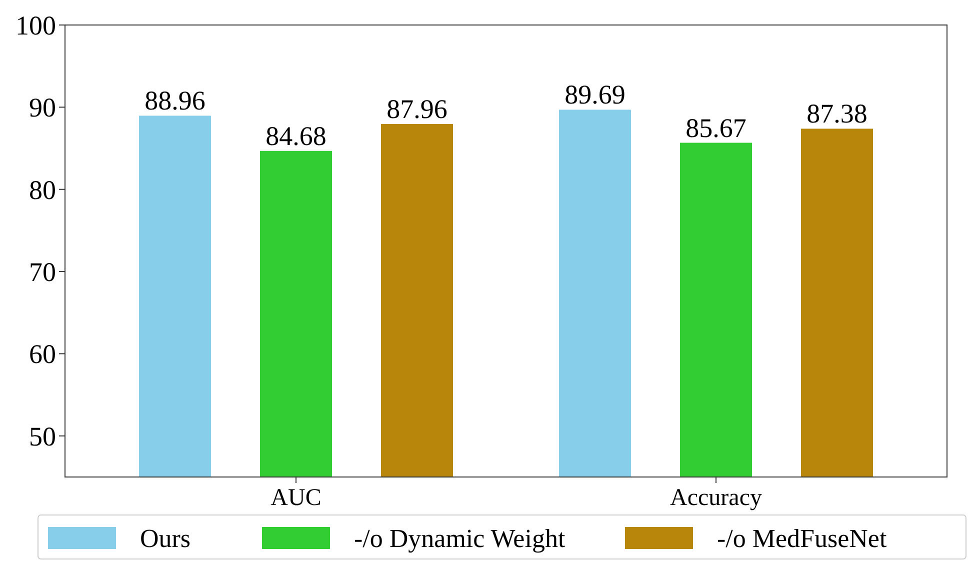  Describe the element at coordinates (42, 354) in the screenshot. I see `y-tick-label: 60` at that location.